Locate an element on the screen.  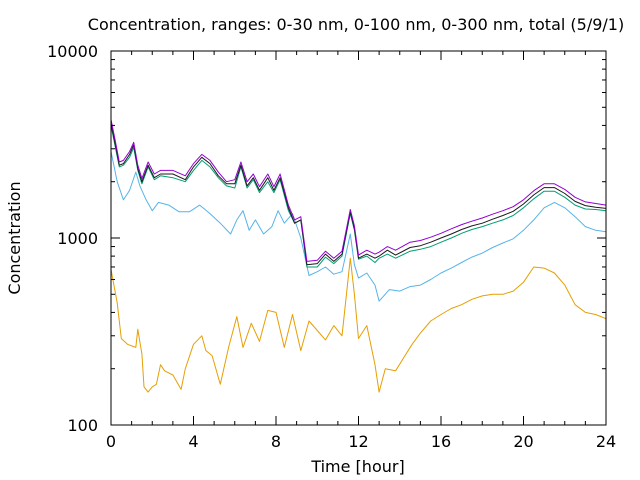
x-tick-label: 12 is located at coordinates (358, 441).